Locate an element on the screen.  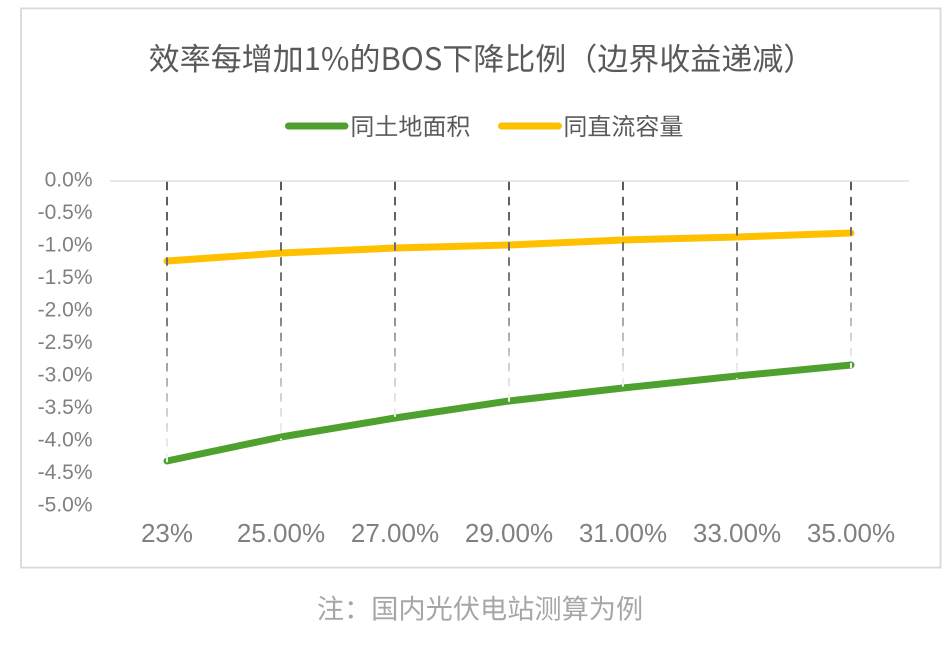
svg-text: -3.0% is located at coordinates (65, 375).